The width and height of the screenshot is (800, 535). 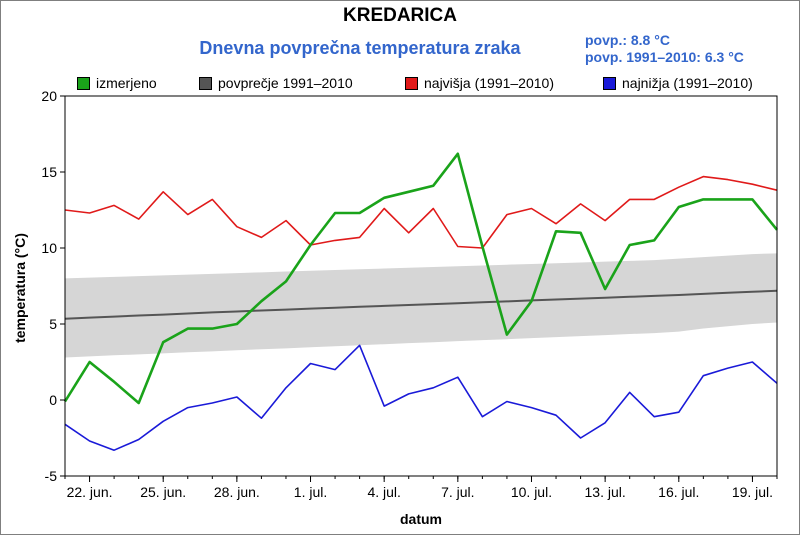 What do you see at coordinates (310, 492) in the screenshot?
I see `x-tick-label: 1. jul.` at bounding box center [310, 492].